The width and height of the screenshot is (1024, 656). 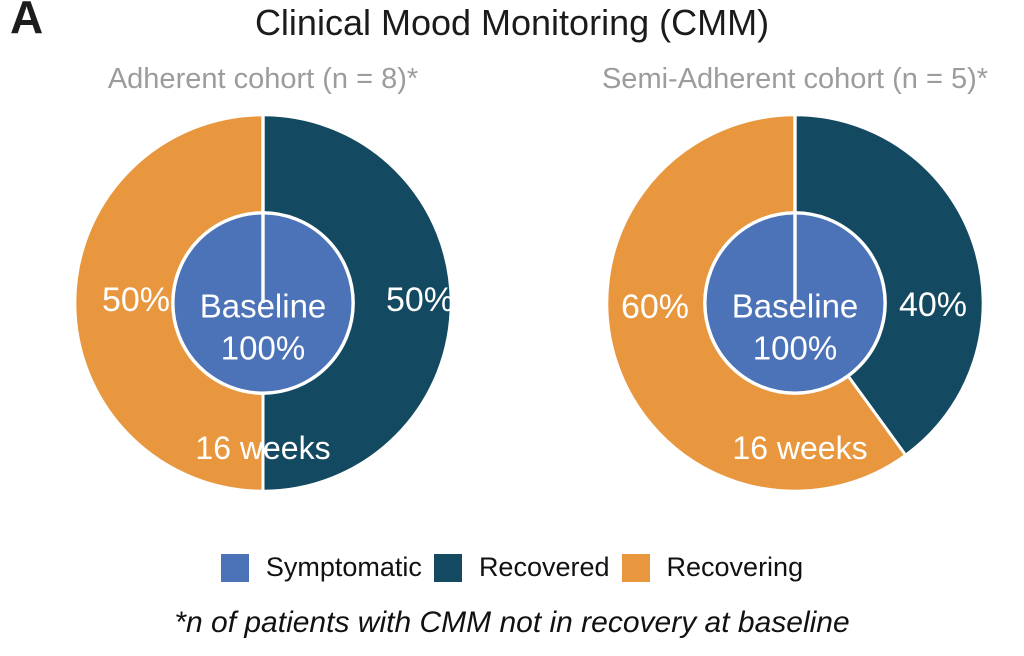 I want to click on recovered-percent-label: 40%, so click(x=933, y=305).